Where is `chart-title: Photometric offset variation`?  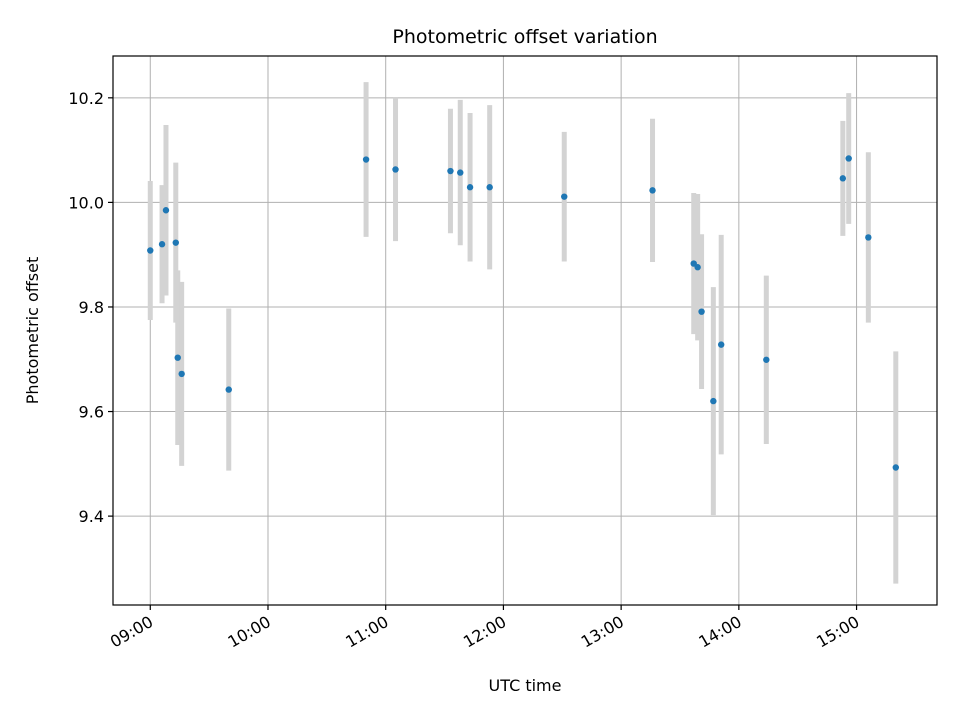
chart-title: Photometric offset variation is located at coordinates (524, 37).